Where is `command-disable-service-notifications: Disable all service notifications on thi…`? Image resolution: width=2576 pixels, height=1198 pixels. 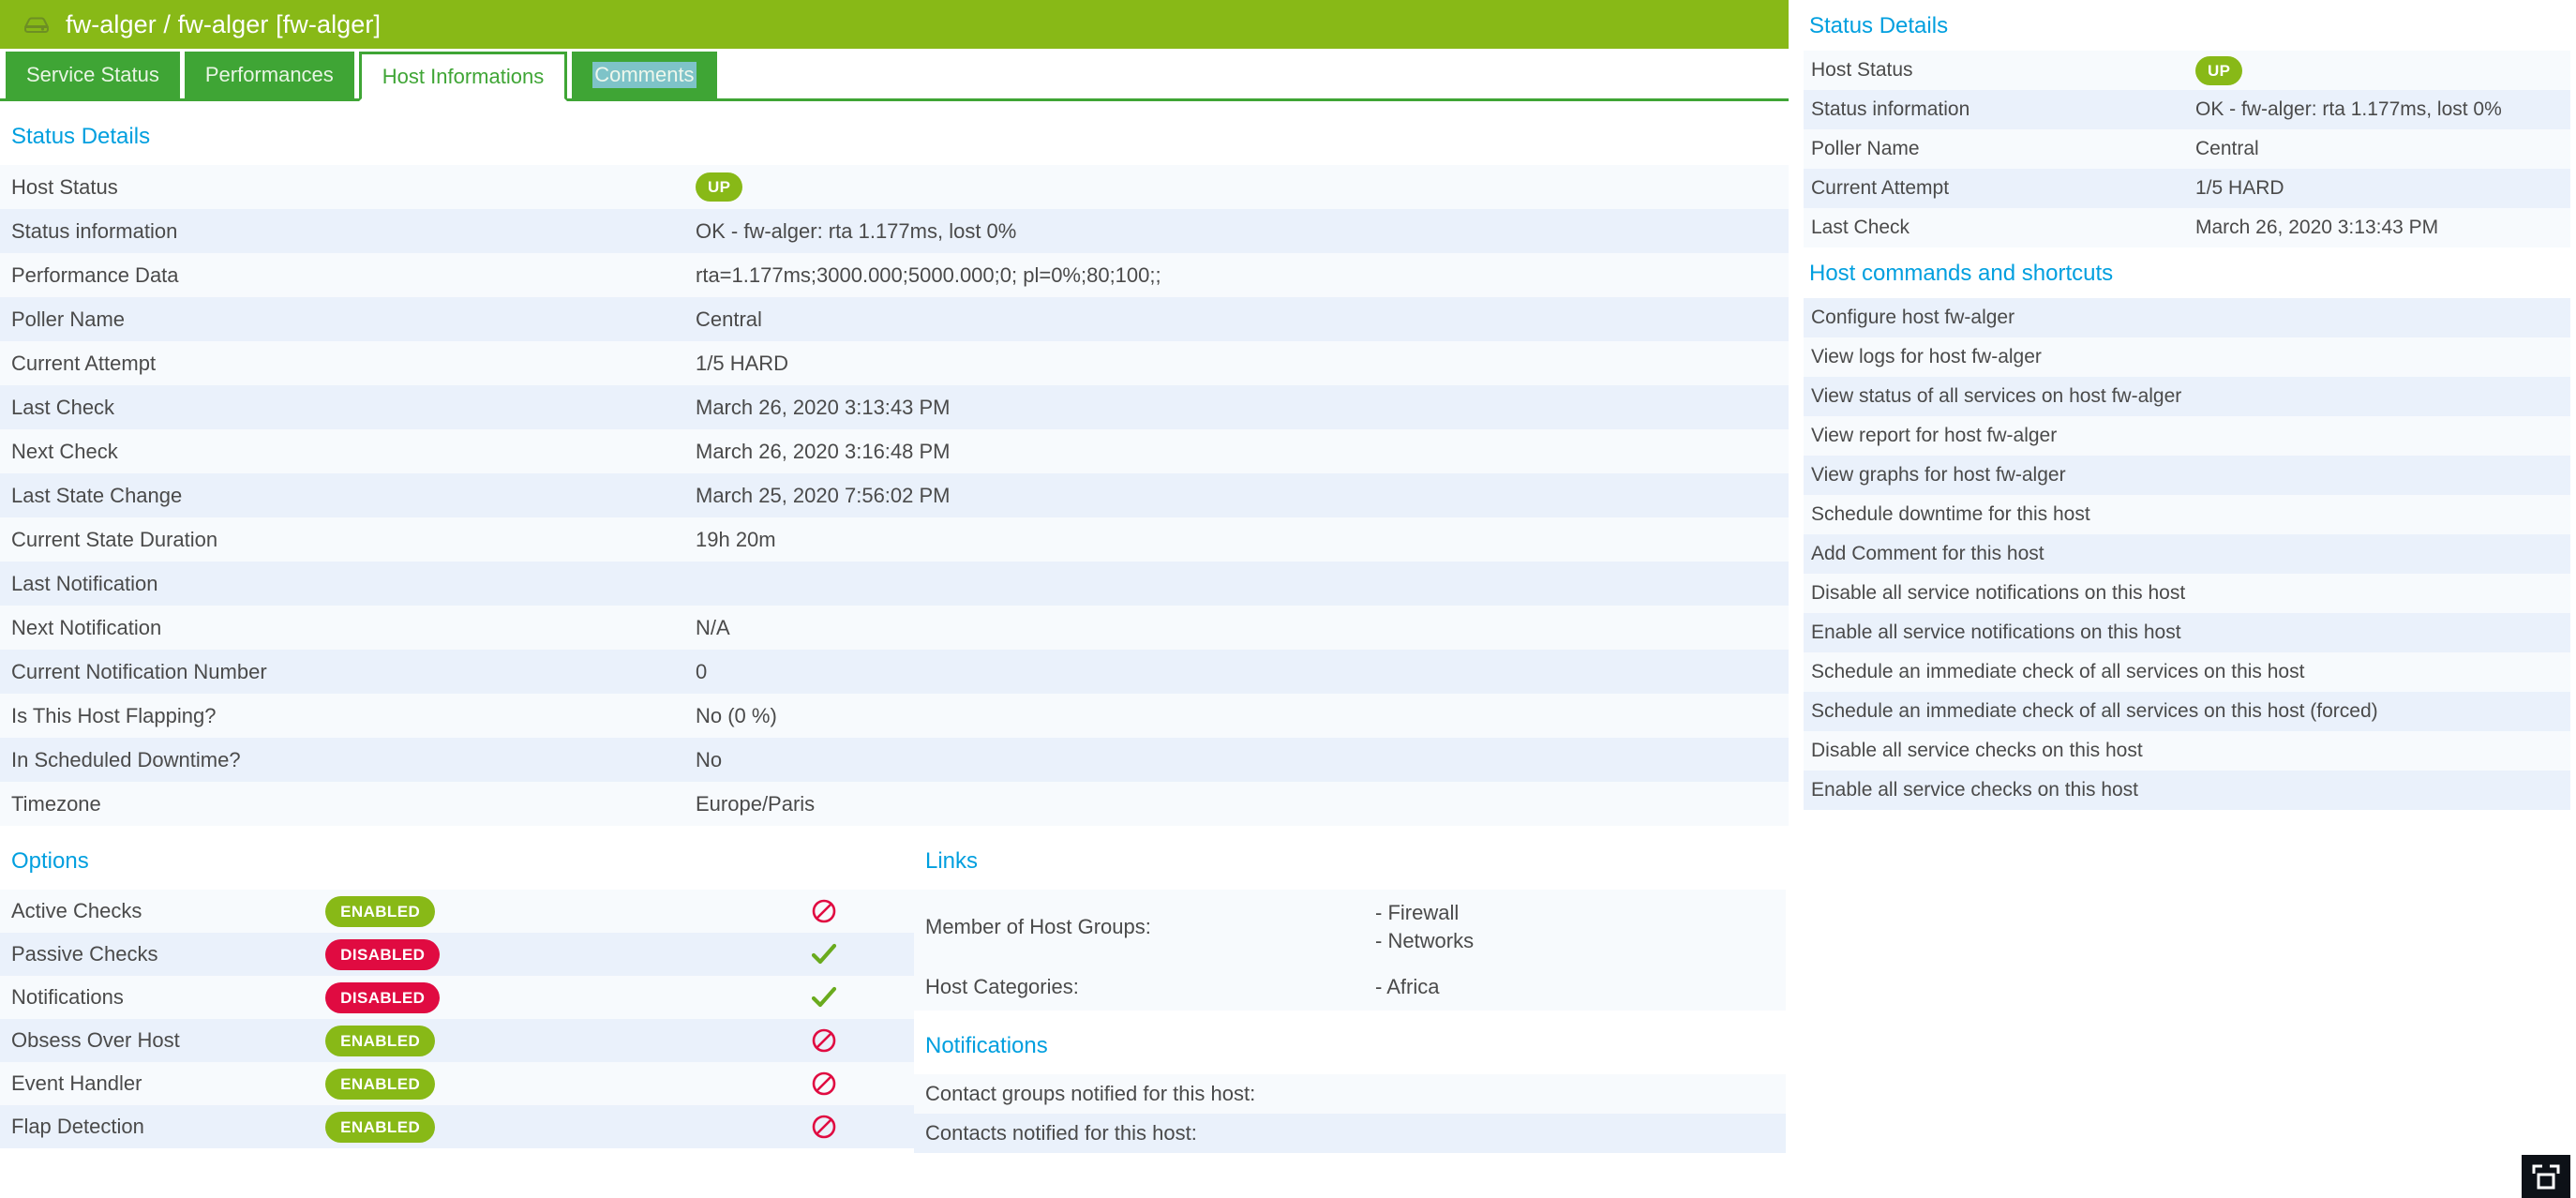 command-disable-service-notifications: Disable all service notifications on thi… is located at coordinates (1999, 593).